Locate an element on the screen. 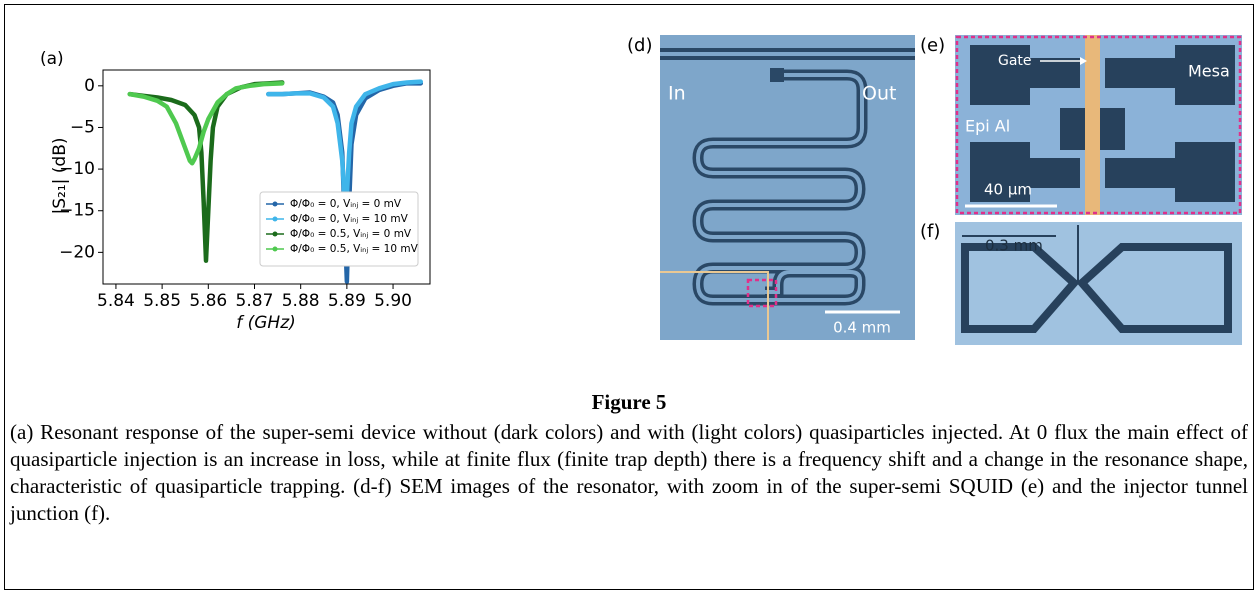 This screenshot has height=595, width=1258. legend-box is located at coordinates (339, 229).